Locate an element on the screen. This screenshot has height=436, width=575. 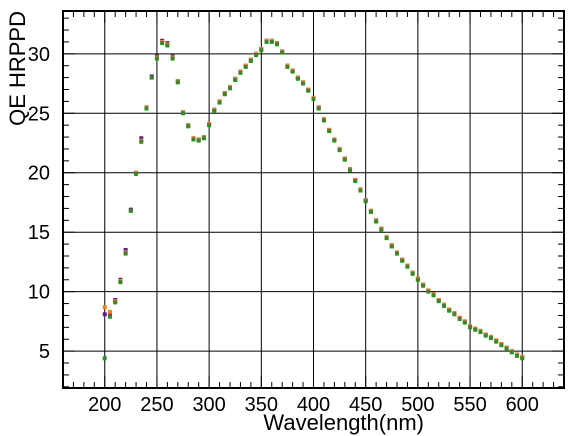
y-tick-label: 30 is located at coordinates (39, 55).